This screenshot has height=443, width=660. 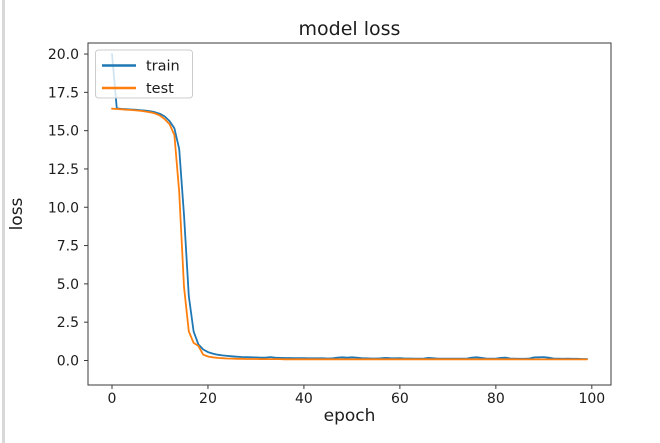 I want to click on x-axis-label: epoch, so click(x=350, y=416).